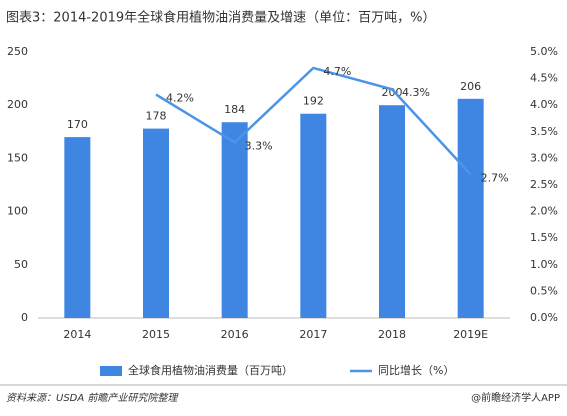 The width and height of the screenshot is (567, 416). Describe the element at coordinates (470, 334) in the screenshot. I see `x-tick-label: 2019E` at that location.